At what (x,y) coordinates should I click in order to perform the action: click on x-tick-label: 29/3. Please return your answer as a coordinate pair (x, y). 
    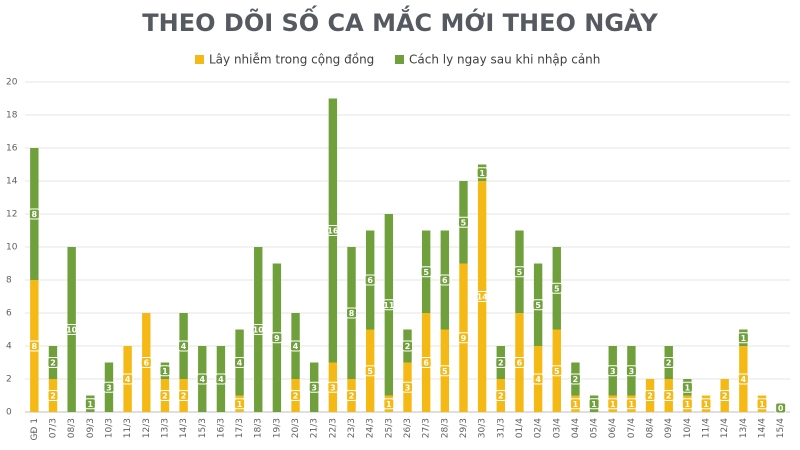
    Looking at the image, I should click on (464, 428).